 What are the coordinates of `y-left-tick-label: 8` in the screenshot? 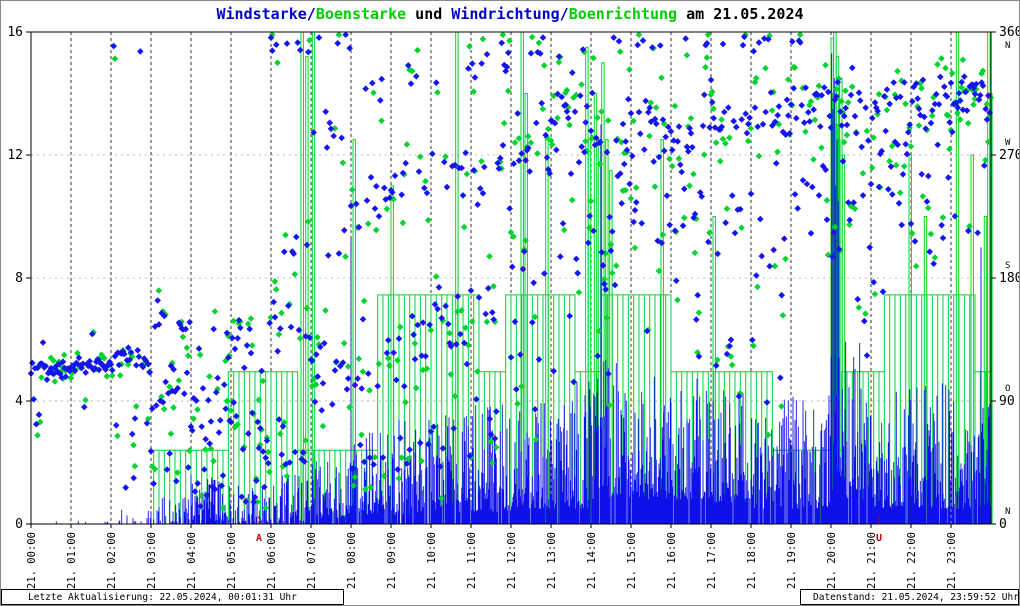 It's located at (19, 278).